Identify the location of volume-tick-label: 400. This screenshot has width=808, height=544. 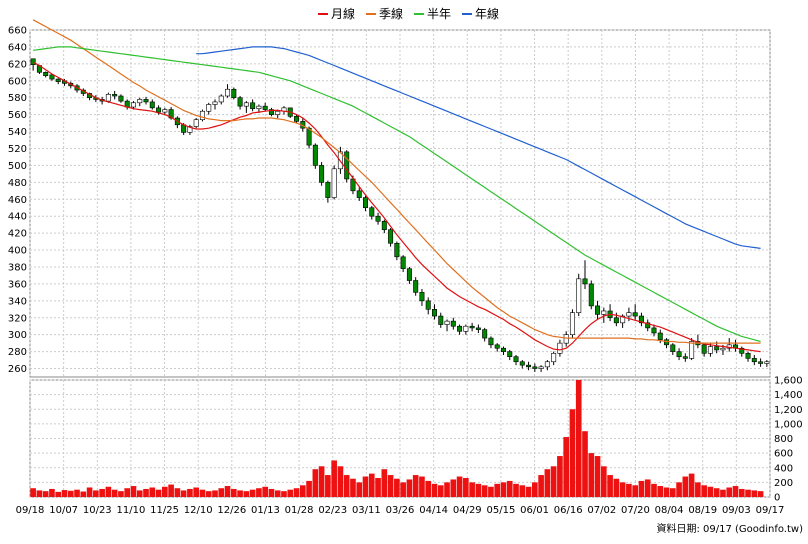
(783, 468).